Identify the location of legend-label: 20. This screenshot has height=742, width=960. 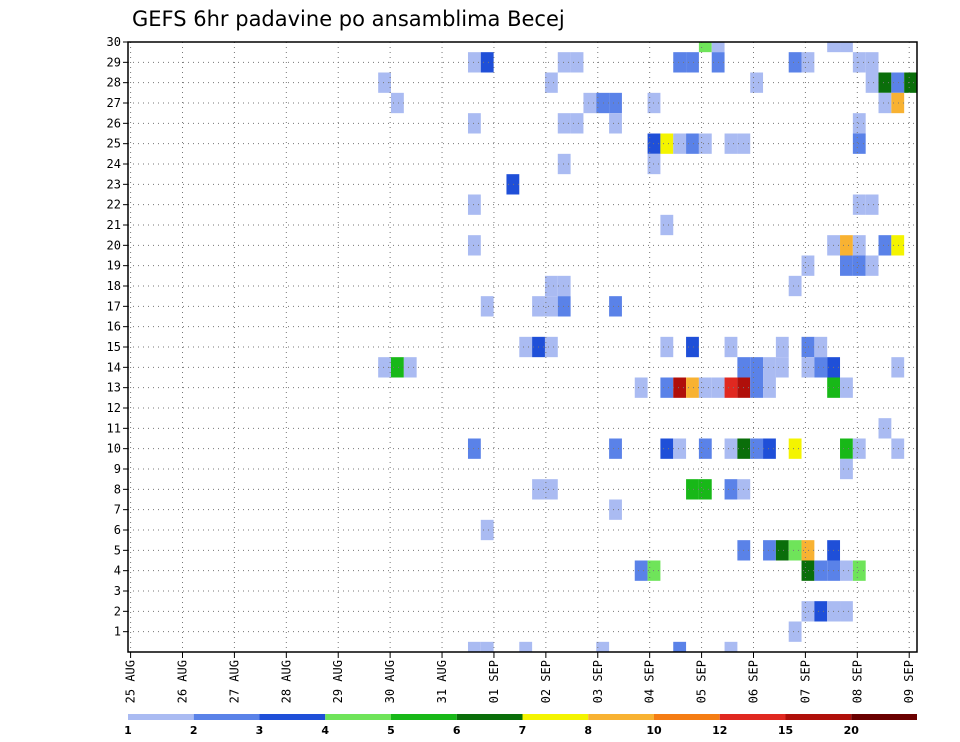
(852, 730).